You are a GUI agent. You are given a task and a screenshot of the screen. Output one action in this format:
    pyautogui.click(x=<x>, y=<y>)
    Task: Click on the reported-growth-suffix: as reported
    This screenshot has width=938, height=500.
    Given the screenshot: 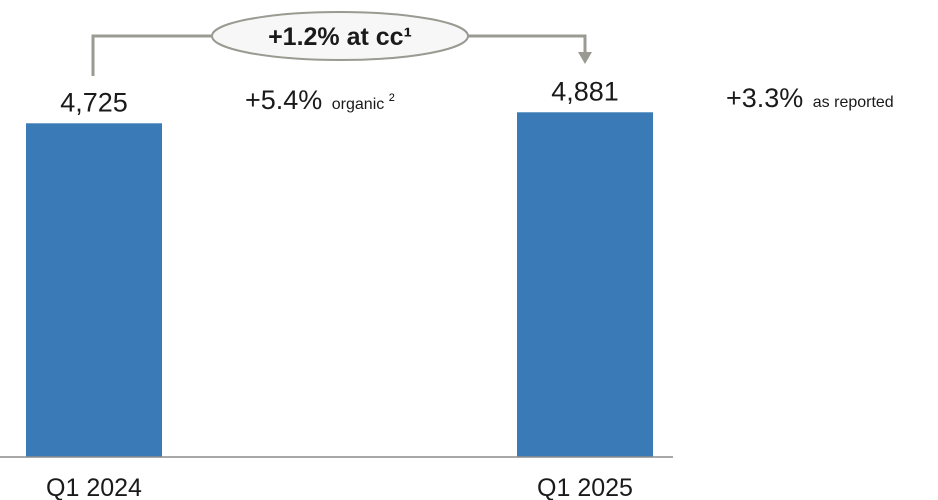 What is the action you would take?
    pyautogui.click(x=853, y=102)
    